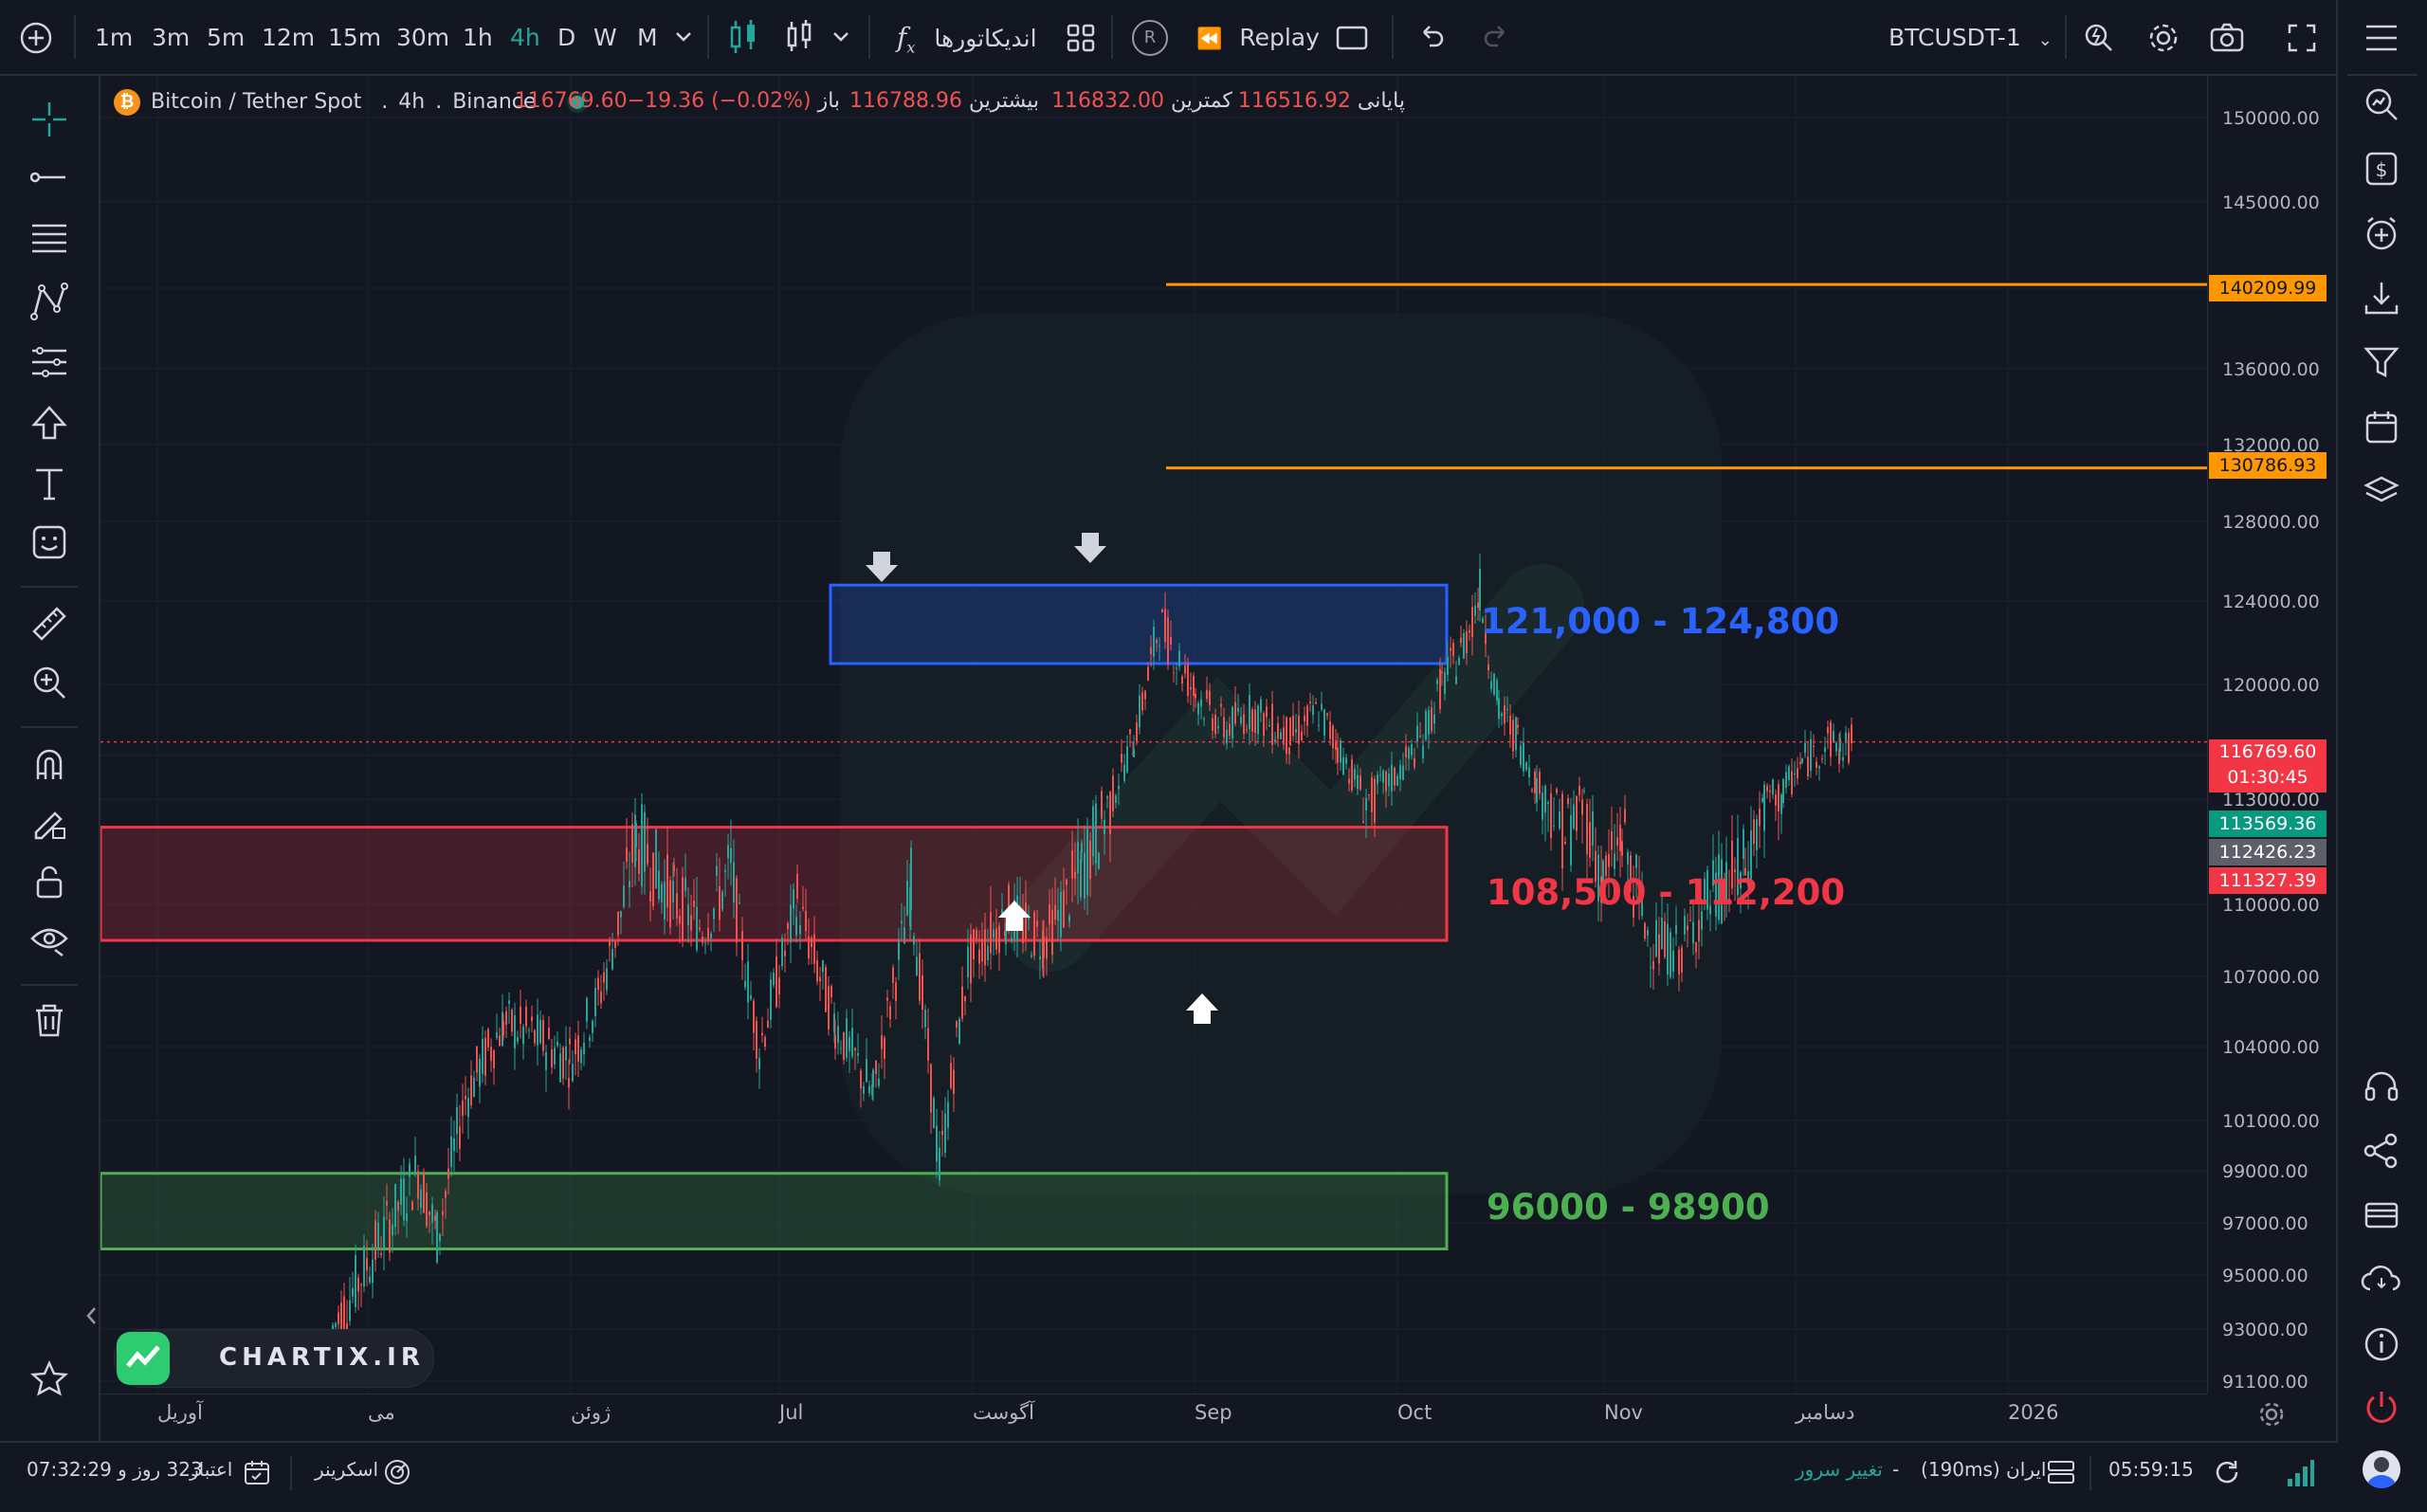 The width and height of the screenshot is (2427, 1512). What do you see at coordinates (49, 823) in the screenshot?
I see `pencil-lock-icon` at bounding box center [49, 823].